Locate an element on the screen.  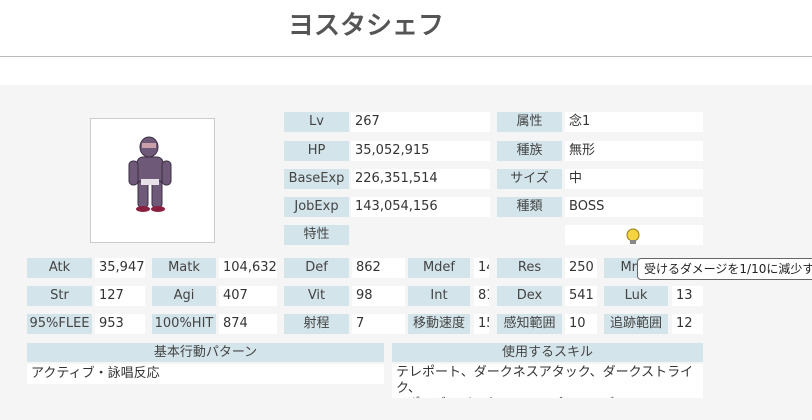
stat-value: 250 is located at coordinates (581, 268).